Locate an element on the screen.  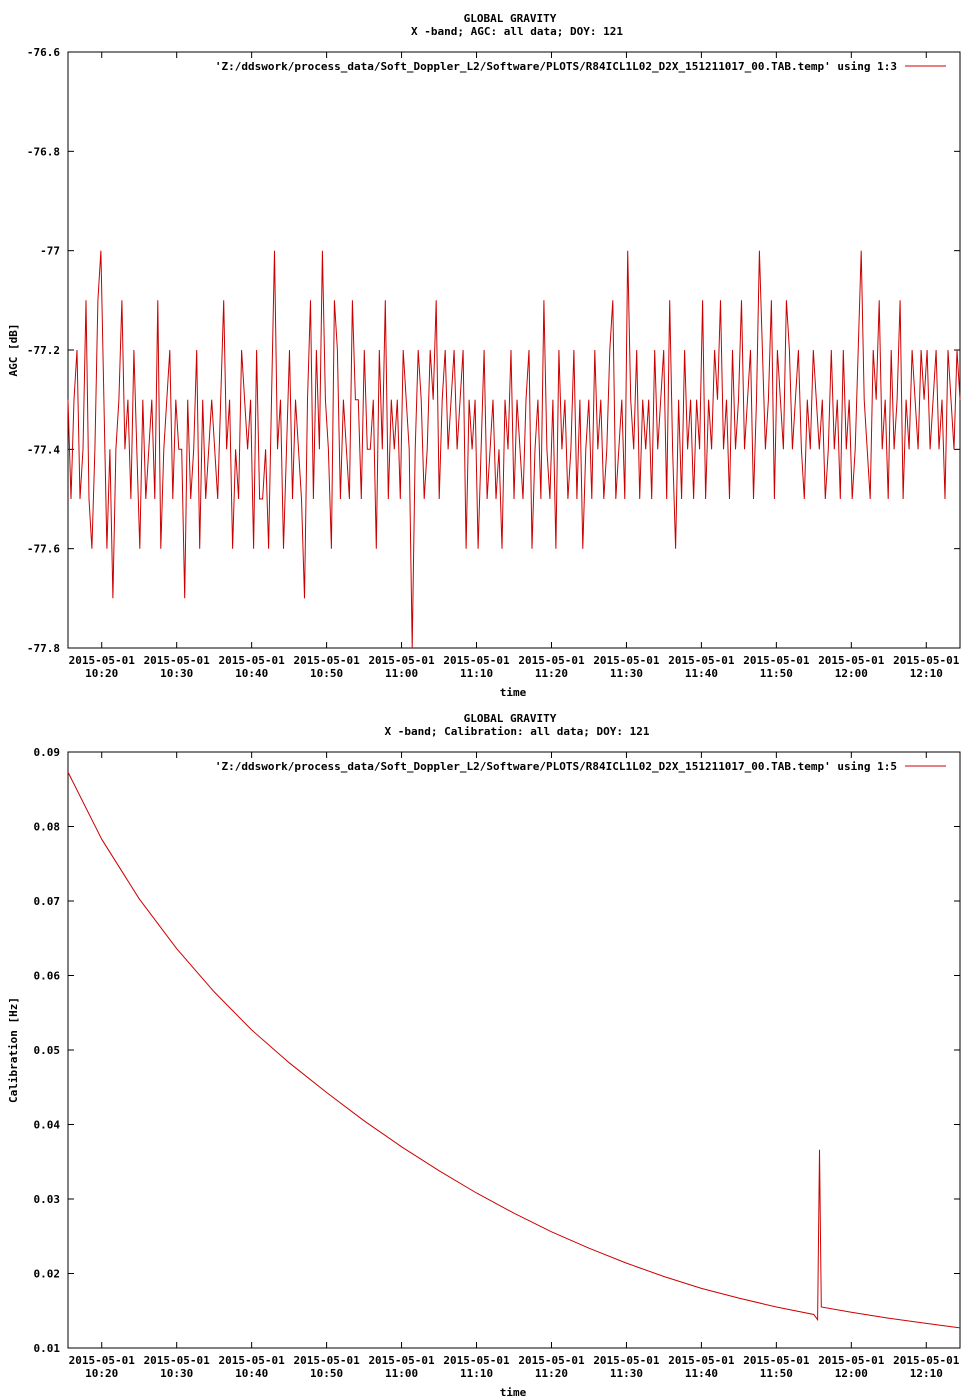
y-tick-label: 0.07 is located at coordinates (47, 901).